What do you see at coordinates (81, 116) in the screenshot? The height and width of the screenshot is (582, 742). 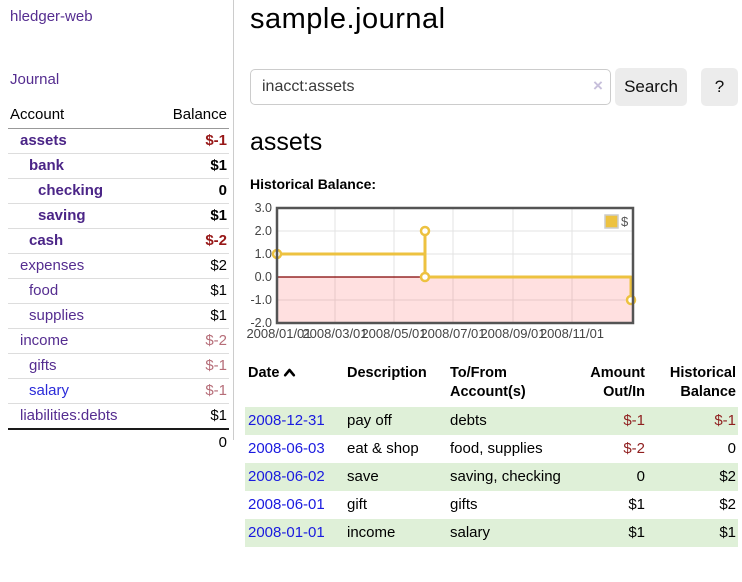 I see `accounts-header-account: Account` at bounding box center [81, 116].